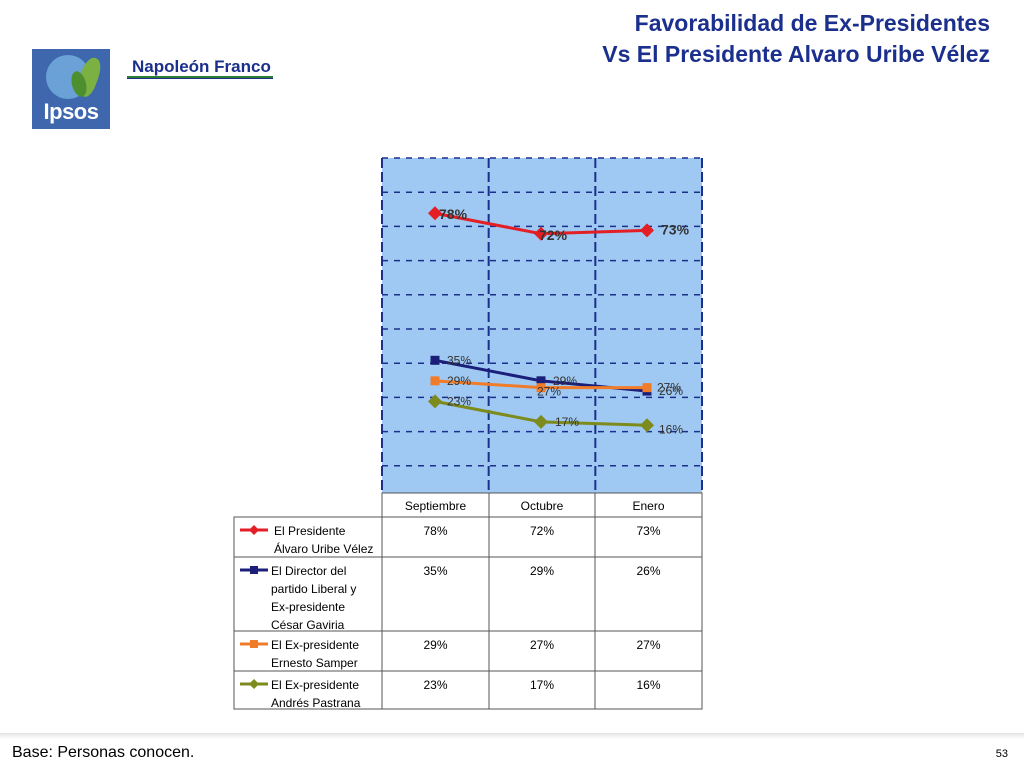 This screenshot has height=768, width=1024. I want to click on title-line-1: Favorabilidad de Ex-Presidentes, so click(812, 23).